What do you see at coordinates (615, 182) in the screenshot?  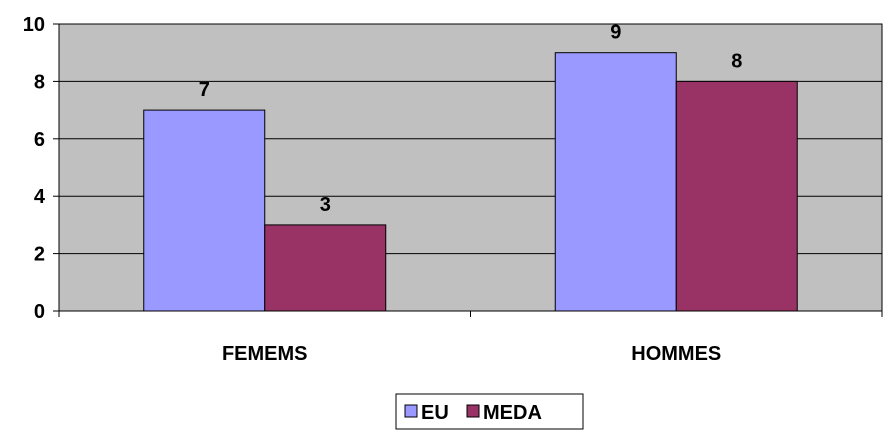 I see `bar-eu-hommes` at bounding box center [615, 182].